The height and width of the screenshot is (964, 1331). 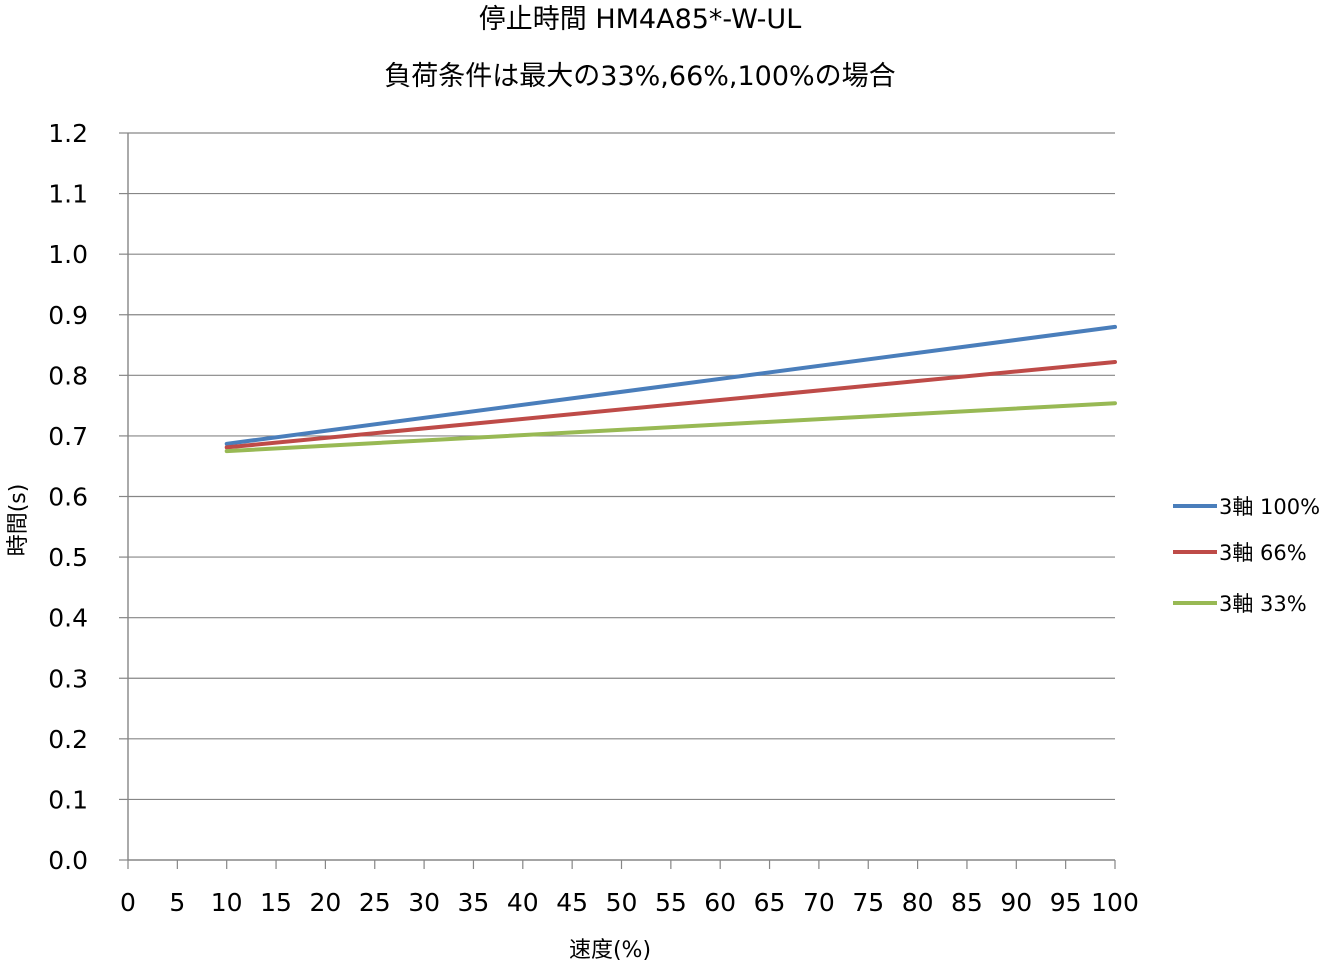 What do you see at coordinates (68, 678) in the screenshot?
I see `y-tick-label: 0.3` at bounding box center [68, 678].